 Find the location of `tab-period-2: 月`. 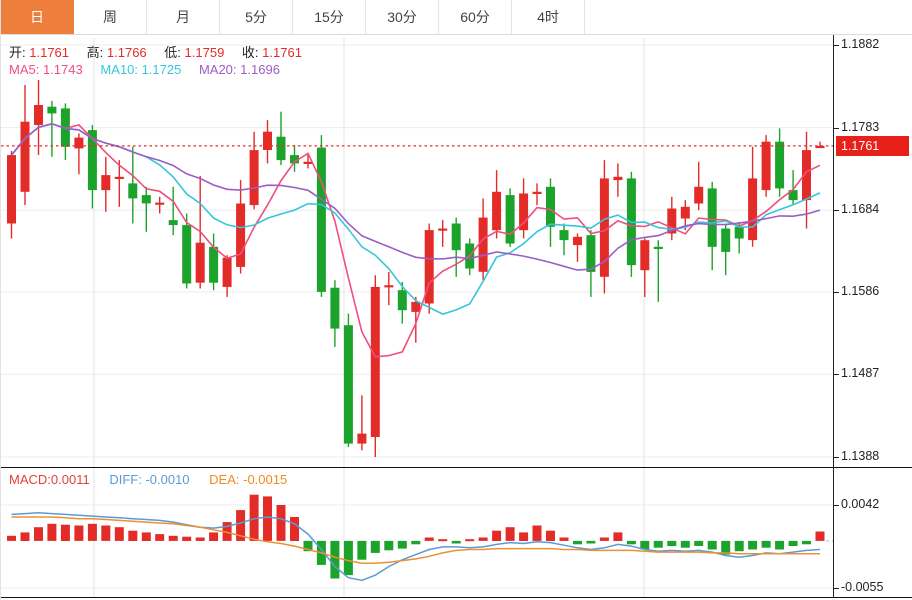

tab-period-2: 月 is located at coordinates (183, 17).